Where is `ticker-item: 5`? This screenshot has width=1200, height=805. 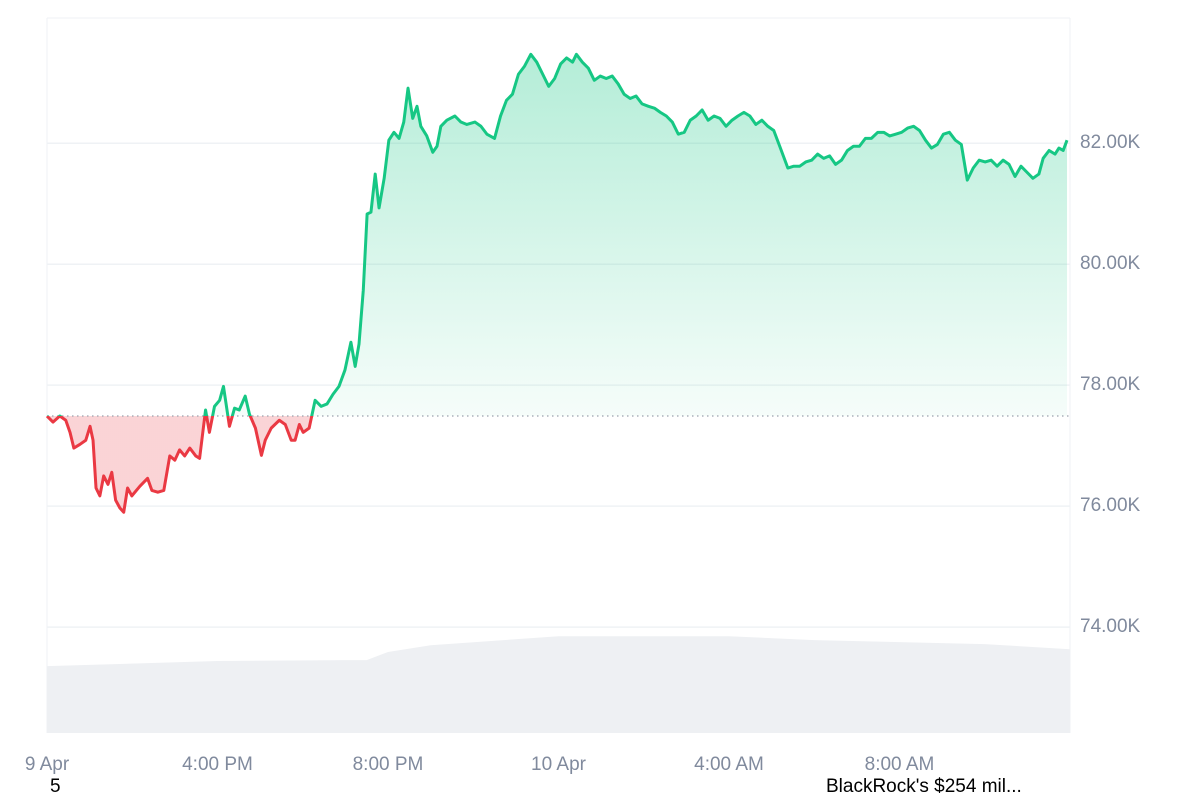
ticker-item: 5 is located at coordinates (55, 786).